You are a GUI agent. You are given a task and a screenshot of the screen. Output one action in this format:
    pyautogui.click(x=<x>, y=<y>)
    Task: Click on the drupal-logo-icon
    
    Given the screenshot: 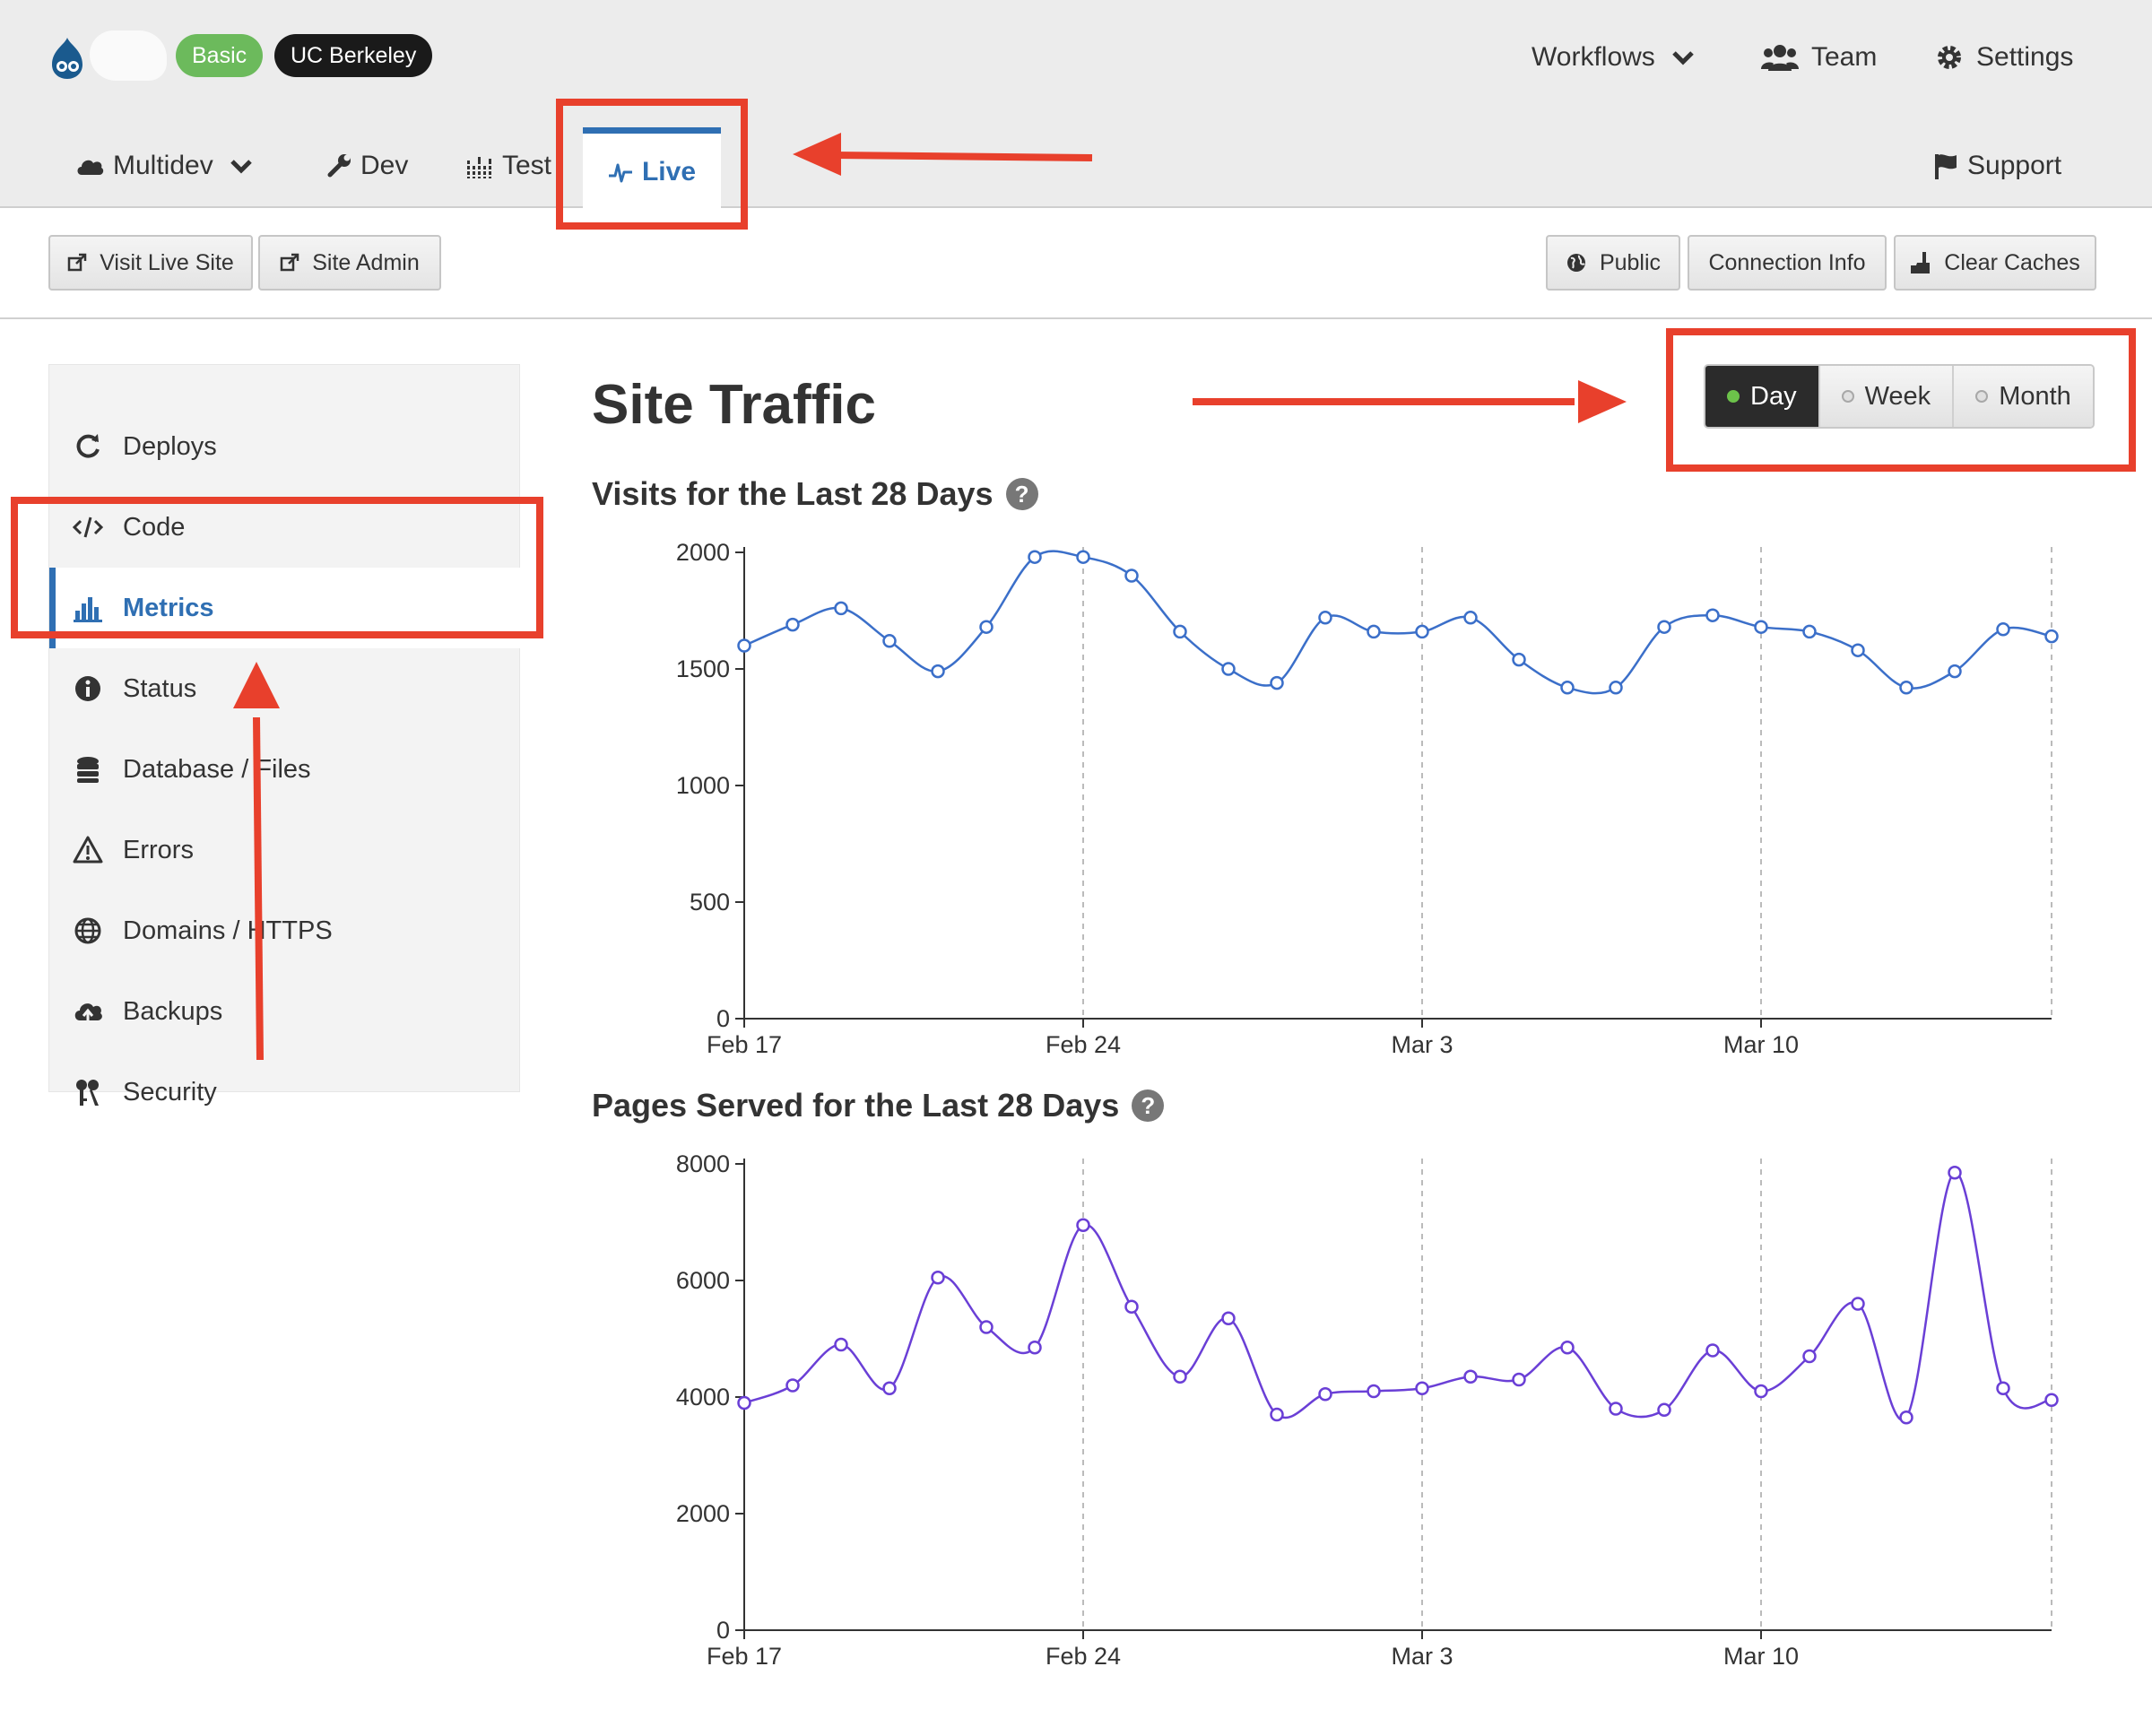 What is the action you would take?
    pyautogui.click(x=67, y=59)
    